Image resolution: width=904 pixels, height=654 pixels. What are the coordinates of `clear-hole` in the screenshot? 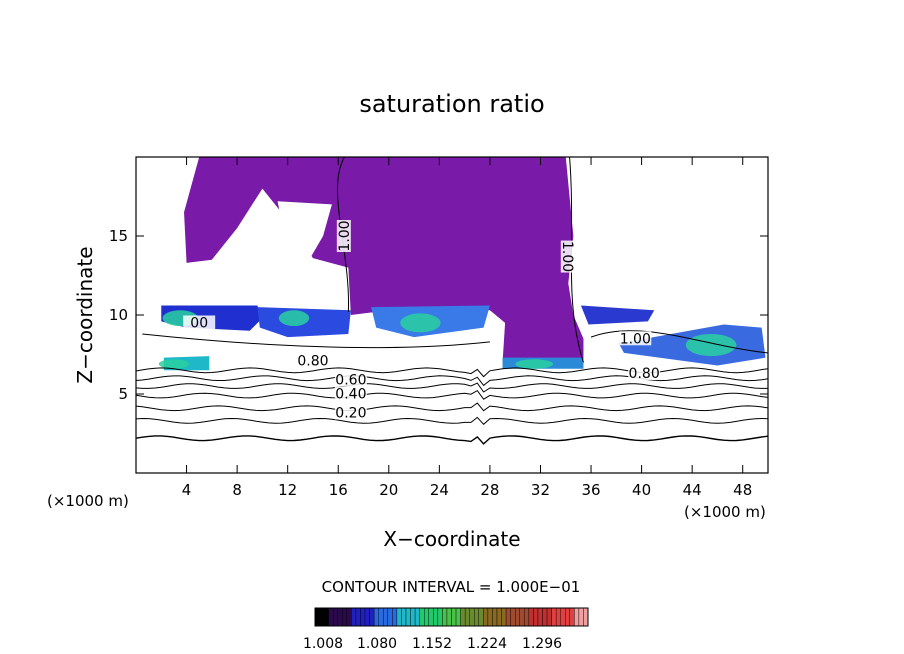 It's located at (304, 236).